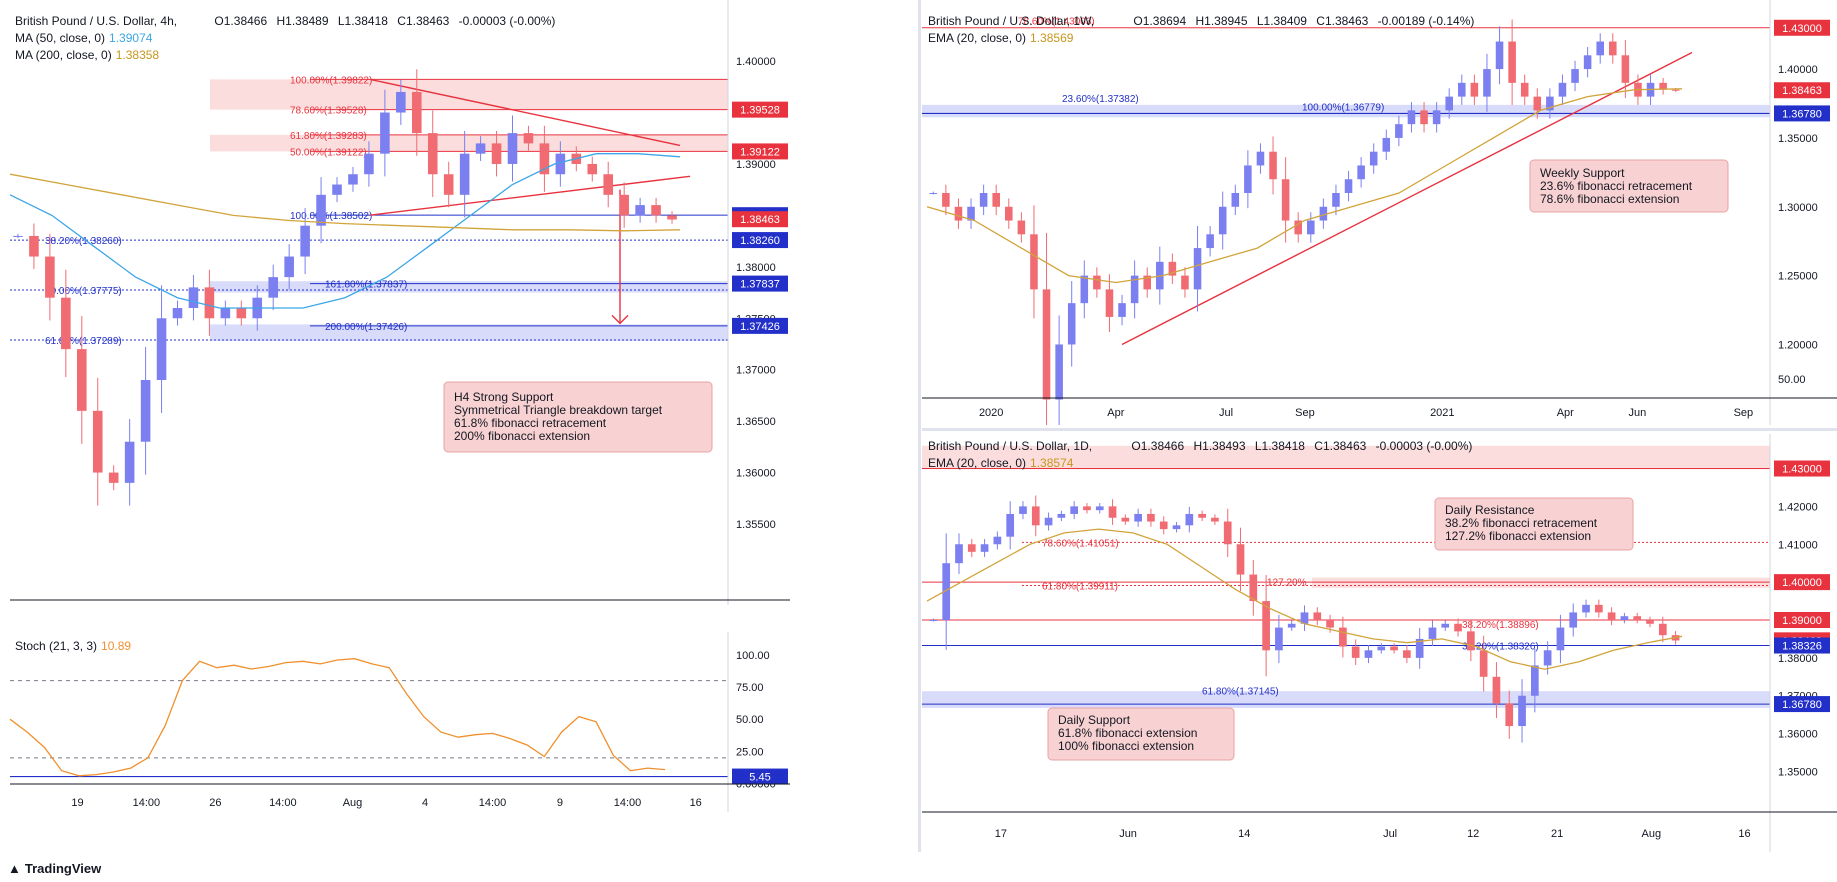 The image size is (1837, 882). Describe the element at coordinates (1219, 446) in the screenshot. I see `d1-high: H1.38493` at that location.